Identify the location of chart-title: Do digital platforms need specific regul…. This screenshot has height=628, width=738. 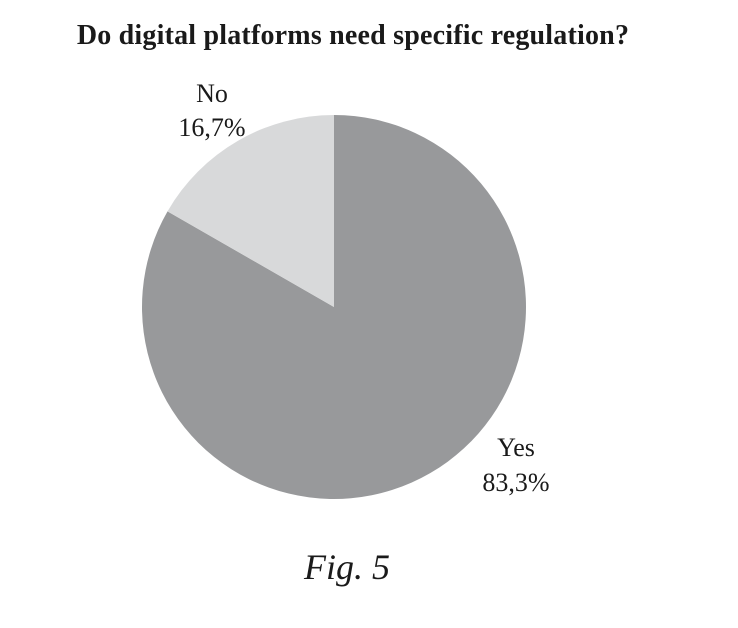
(353, 35).